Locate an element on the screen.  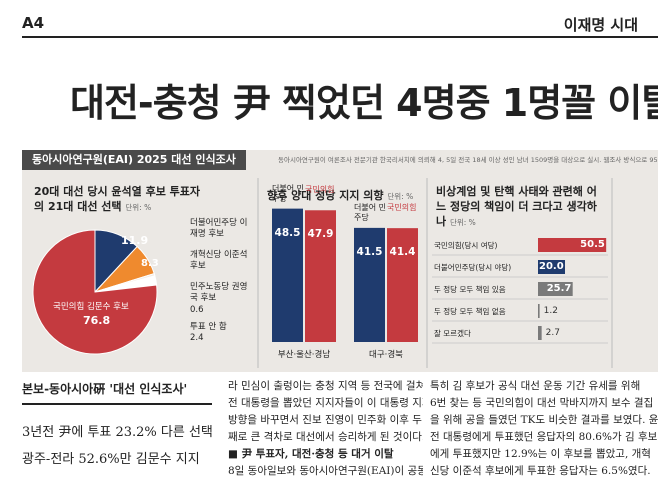
headline: 대전-충청 尹 찍었던 4명중 1명꼴 이탈 is located at coordinates (364, 103).